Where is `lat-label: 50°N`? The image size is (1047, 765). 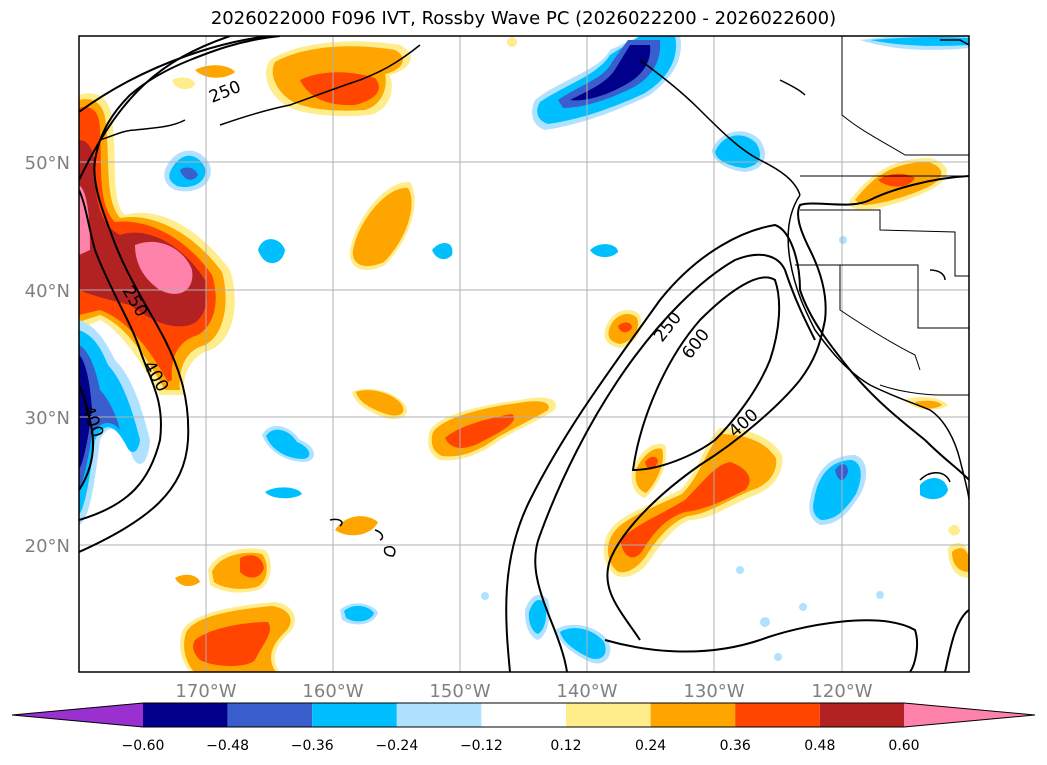
lat-label: 50°N is located at coordinates (47, 163).